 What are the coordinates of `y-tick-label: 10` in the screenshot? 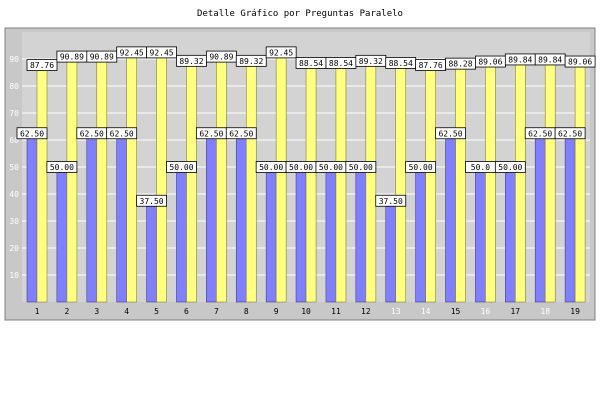 It's located at (14, 275).